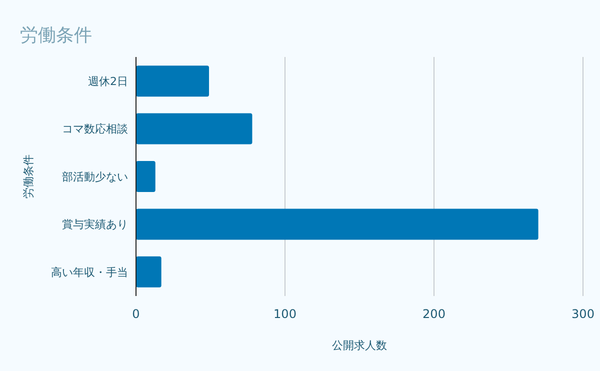 The width and height of the screenshot is (600, 371). What do you see at coordinates (285, 314) in the screenshot?
I see `x-tick-label: 100` at bounding box center [285, 314].